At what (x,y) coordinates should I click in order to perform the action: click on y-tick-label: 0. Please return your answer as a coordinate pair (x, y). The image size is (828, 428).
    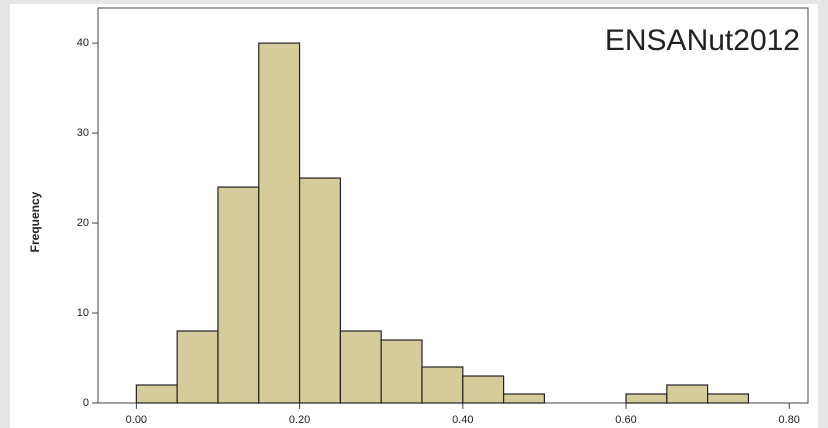
    Looking at the image, I should click on (86, 403).